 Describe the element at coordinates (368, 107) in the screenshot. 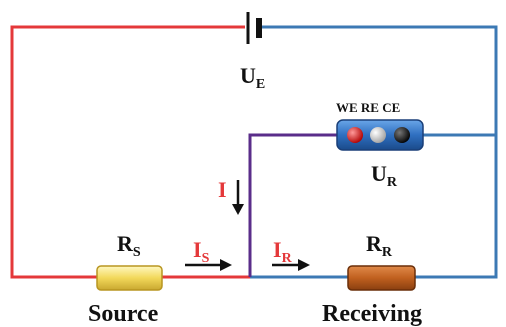

I see `electrode-labels: WE RE CE` at that location.